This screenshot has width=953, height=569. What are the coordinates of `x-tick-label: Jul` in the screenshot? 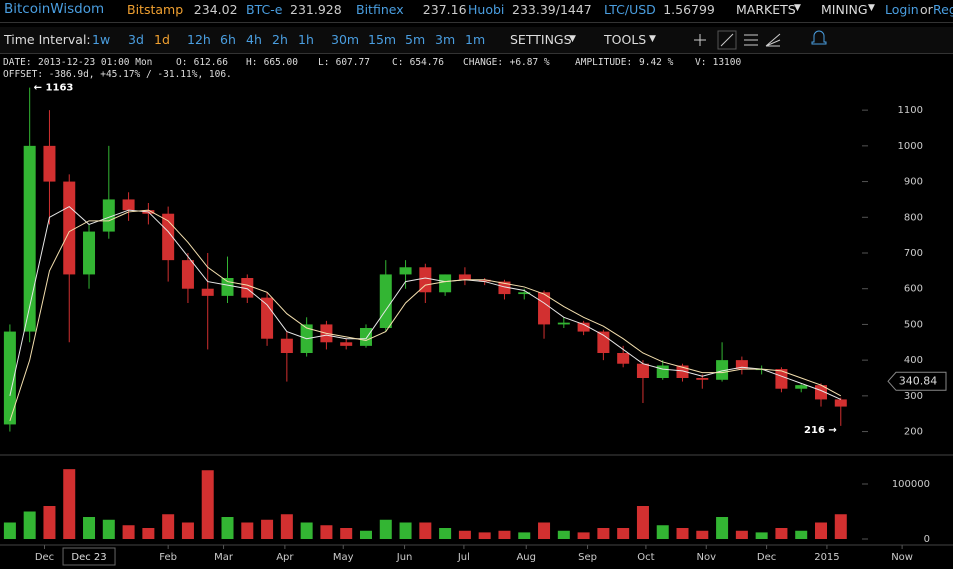 It's located at (463, 557).